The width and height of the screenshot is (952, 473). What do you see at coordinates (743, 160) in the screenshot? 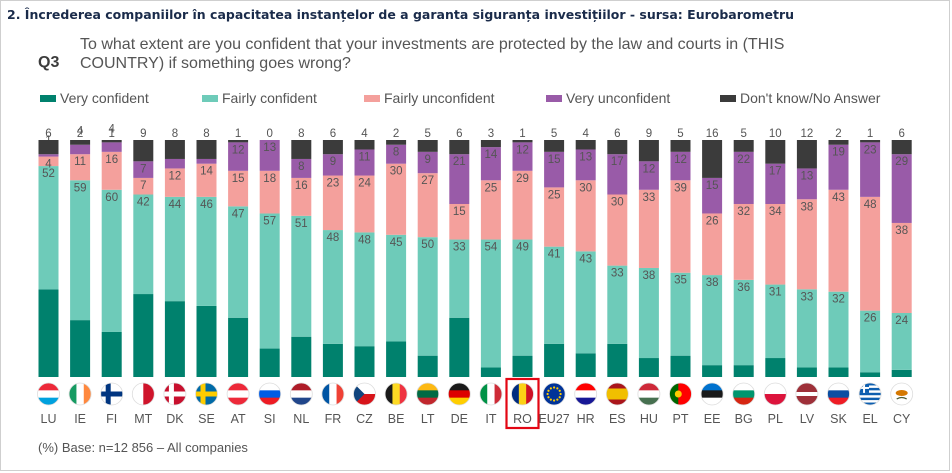
I see `data-label: 22` at bounding box center [743, 160].